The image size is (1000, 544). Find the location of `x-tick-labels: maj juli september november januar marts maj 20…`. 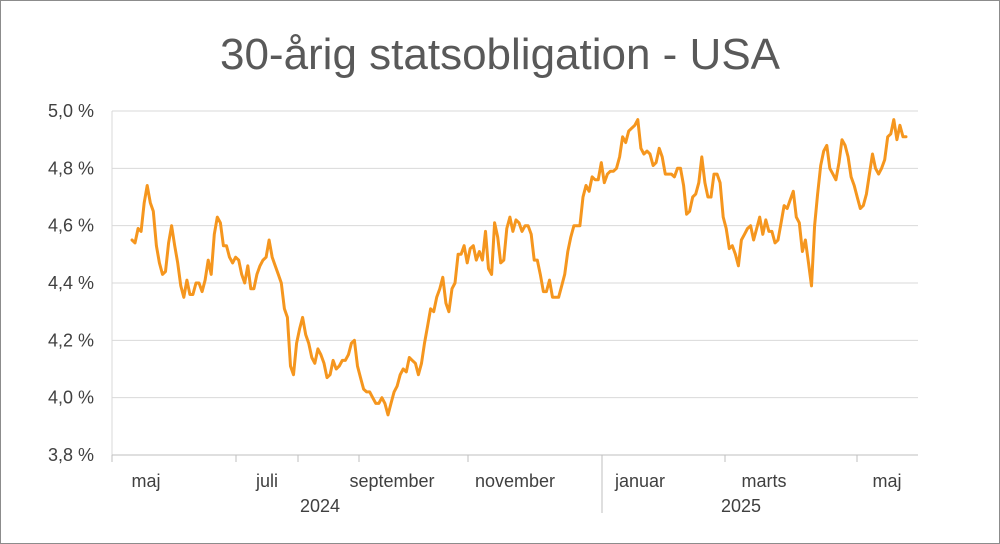

x-tick-labels: maj juli september november januar marts maj 20… is located at coordinates (516, 493).